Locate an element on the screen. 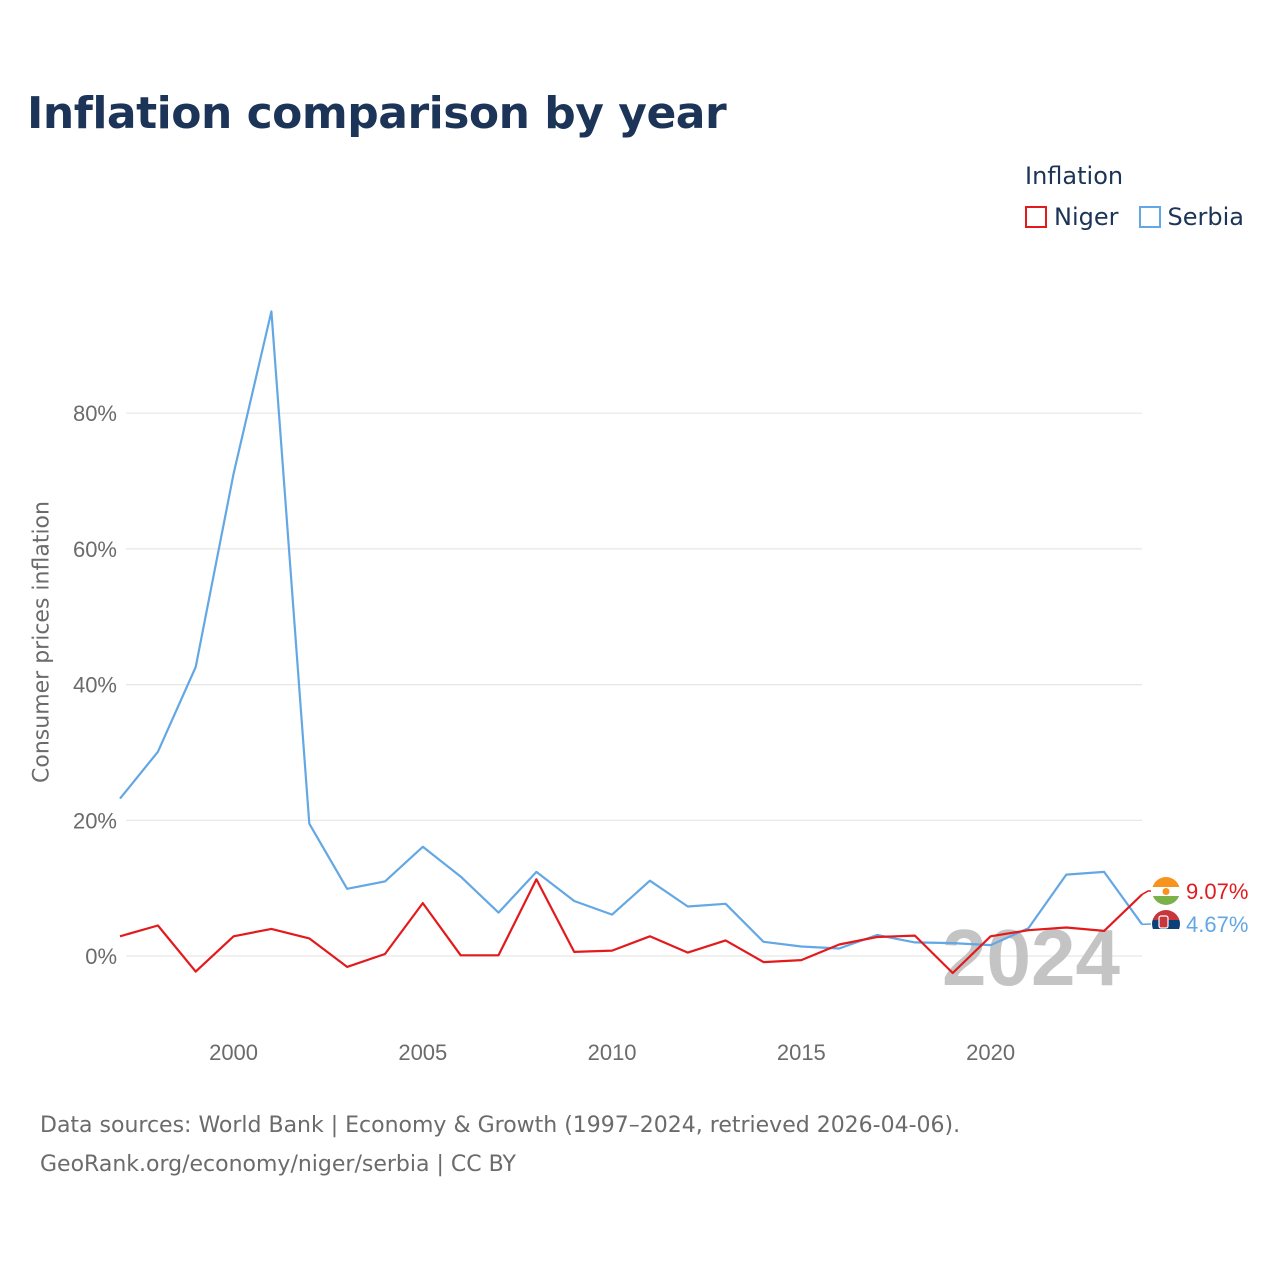 Image resolution: width=1280 pixels, height=1280 pixels. legend-item-niger: Niger is located at coordinates (1072, 217).